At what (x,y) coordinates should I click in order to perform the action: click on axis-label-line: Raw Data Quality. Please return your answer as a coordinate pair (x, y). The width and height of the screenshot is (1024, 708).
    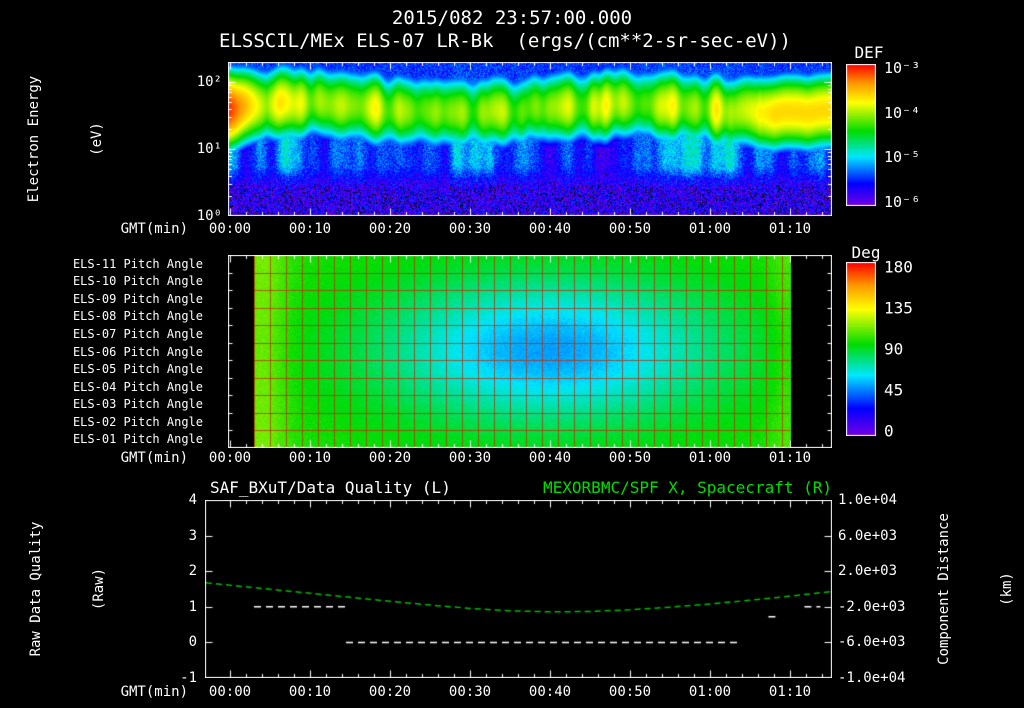
    Looking at the image, I should click on (36, 589).